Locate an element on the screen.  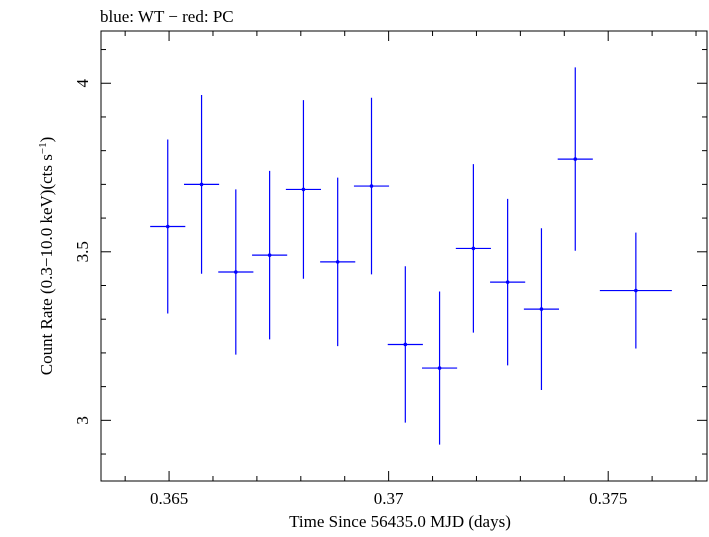
x-tick-label: 0.365 is located at coordinates (169, 498).